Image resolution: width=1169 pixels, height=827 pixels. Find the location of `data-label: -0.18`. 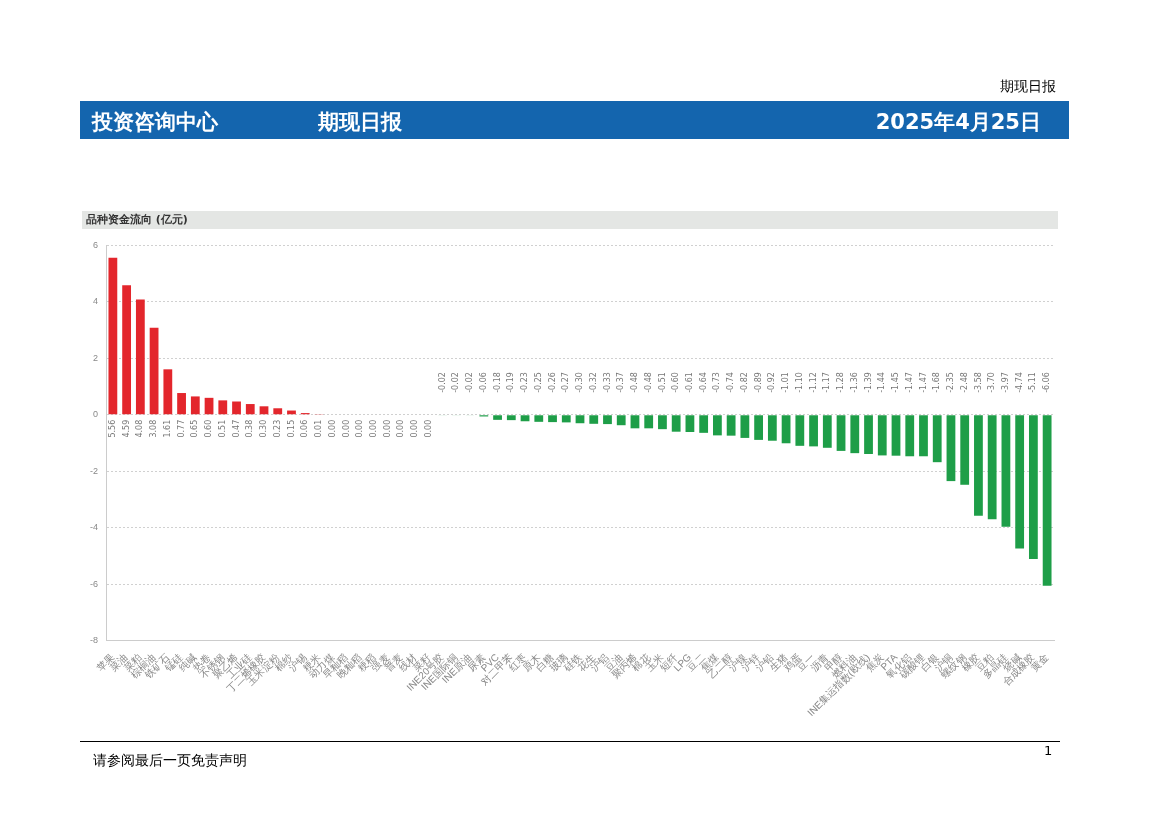

data-label: -0.18 is located at coordinates (497, 382).